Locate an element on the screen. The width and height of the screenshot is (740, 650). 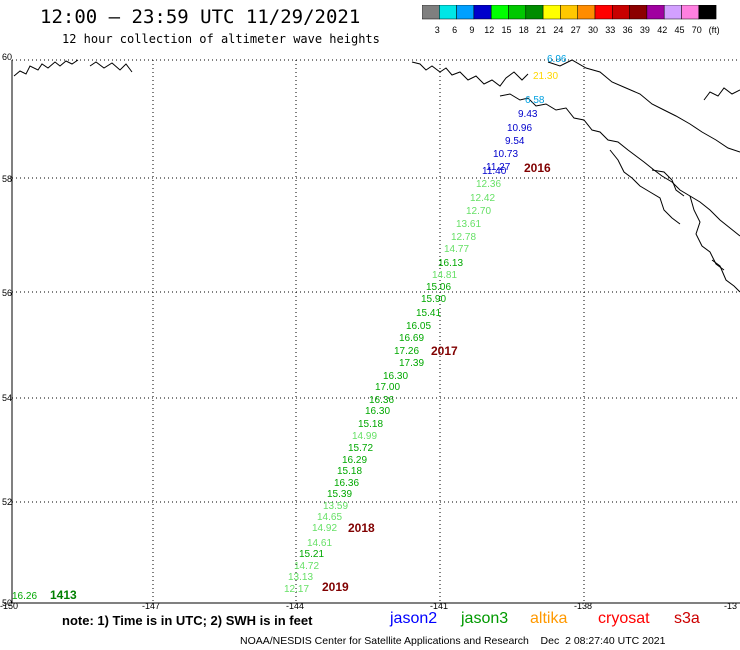
color-scale-label: 42 is located at coordinates (662, 30).